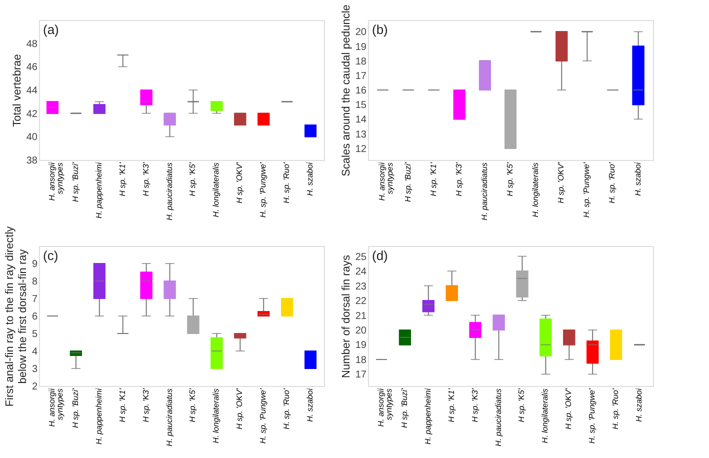 Image resolution: width=709 pixels, height=458 pixels. I want to click on y-tick-label: 3, so click(35, 369).